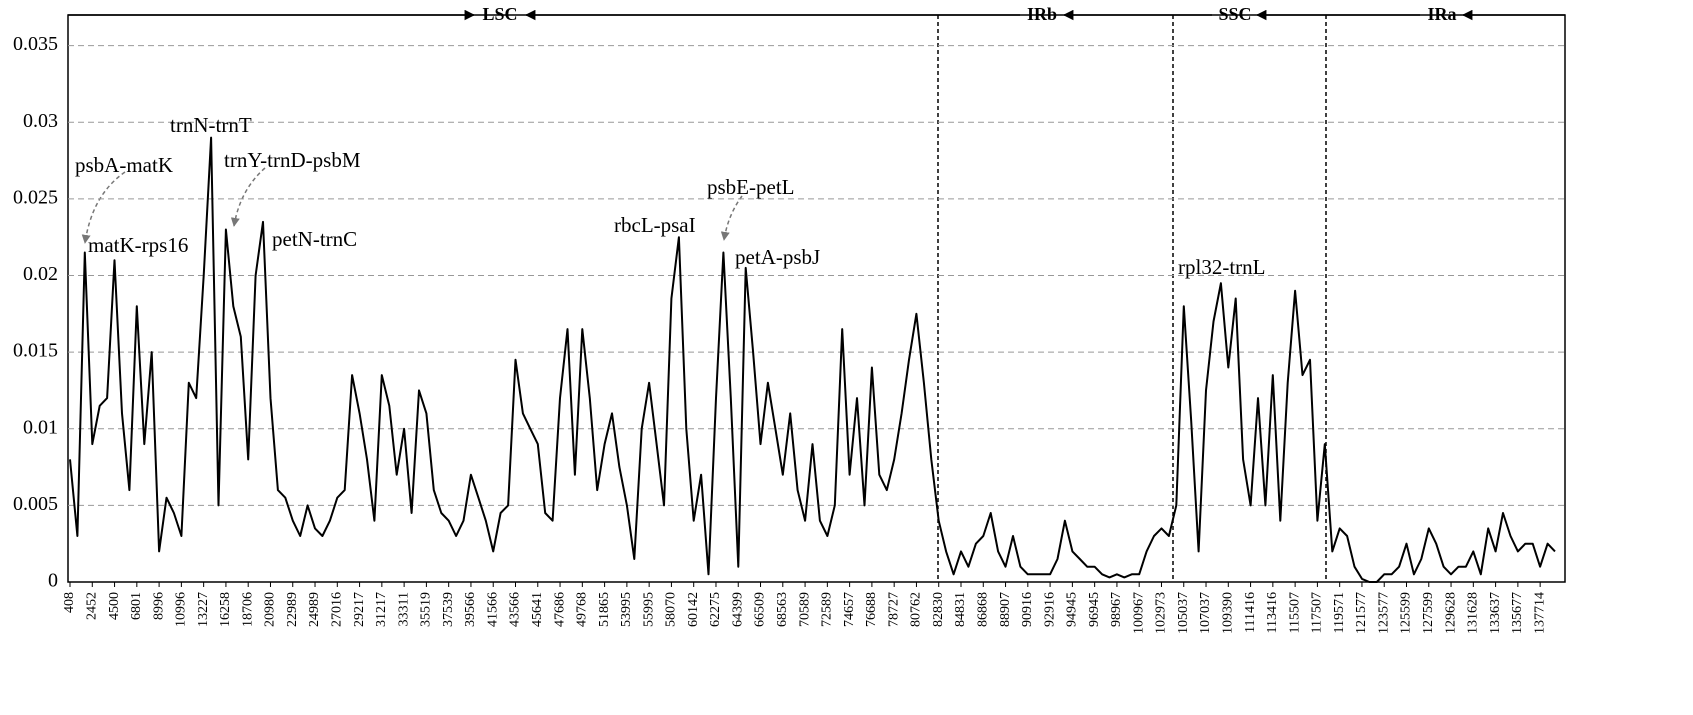 The image size is (1693, 715). Describe the element at coordinates (225, 609) in the screenshot. I see `x-tick-label: 16258` at that location.